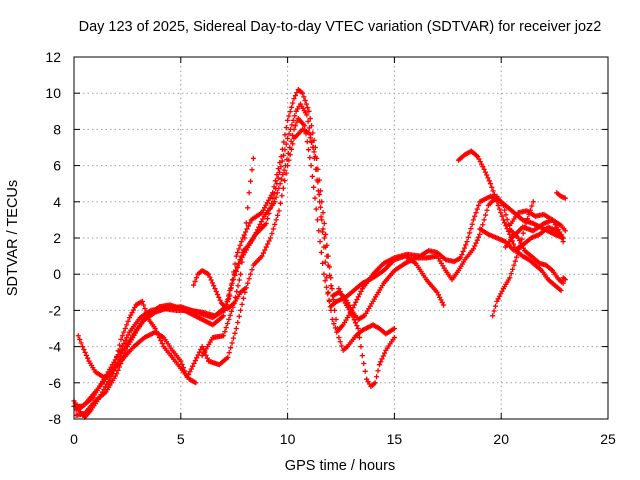  I want to click on y-tick-label: 12, so click(53, 57).